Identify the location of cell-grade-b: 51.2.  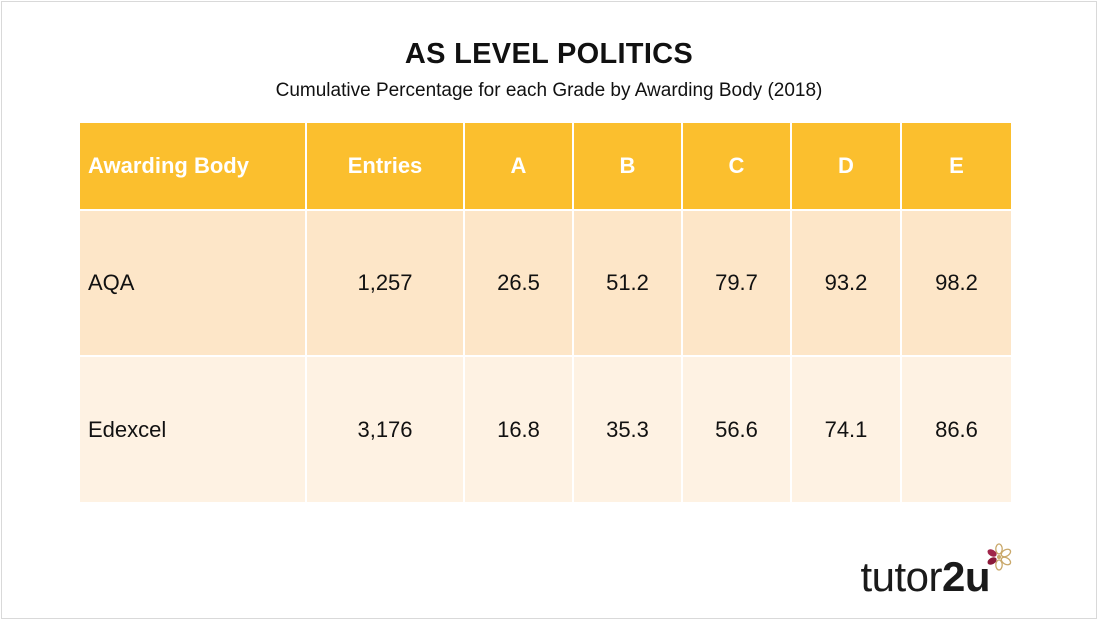
(627, 283).